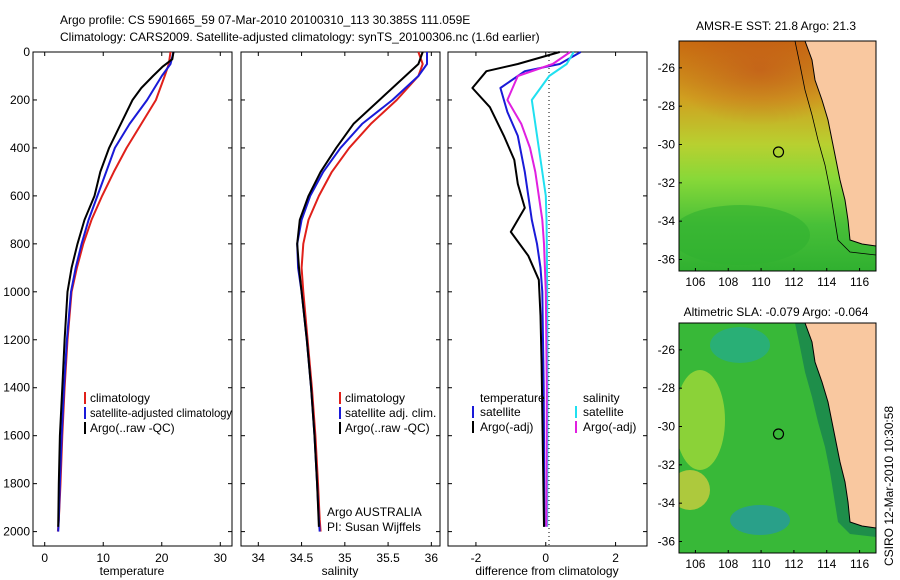 The image size is (900, 580). What do you see at coordinates (476, 558) in the screenshot?
I see `x-tick-label: -2` at bounding box center [476, 558].